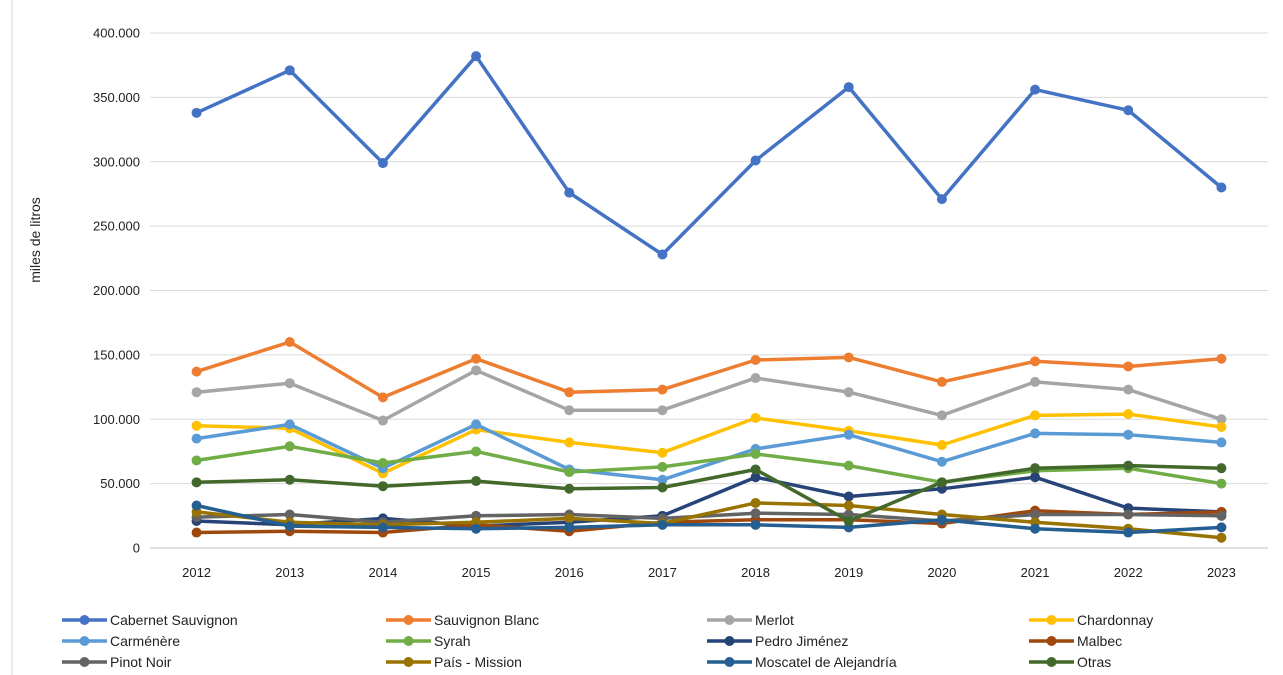 This screenshot has width=1283, height=675. Describe the element at coordinates (196, 572) in the screenshot. I see `x-tick-label: 2012` at that location.